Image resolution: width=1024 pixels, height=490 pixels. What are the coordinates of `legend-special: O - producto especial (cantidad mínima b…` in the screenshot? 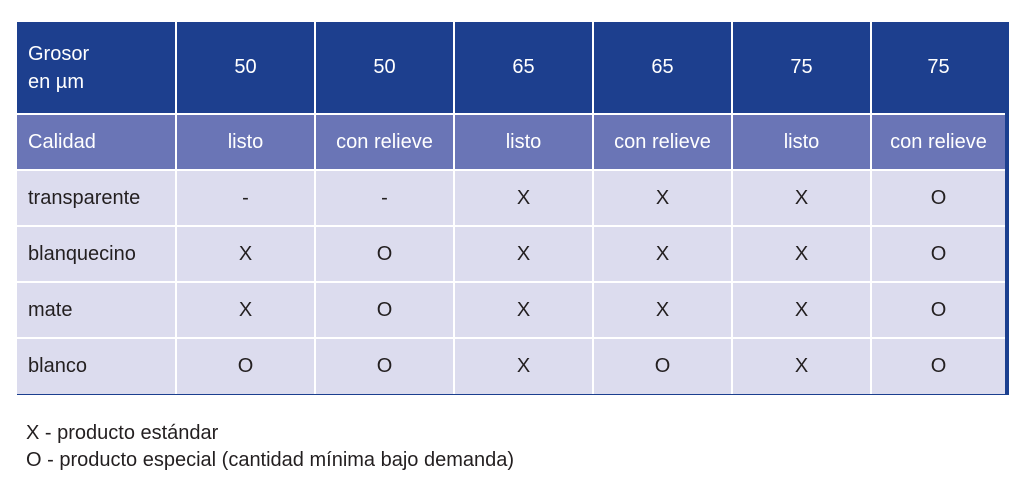 It's located at (270, 460).